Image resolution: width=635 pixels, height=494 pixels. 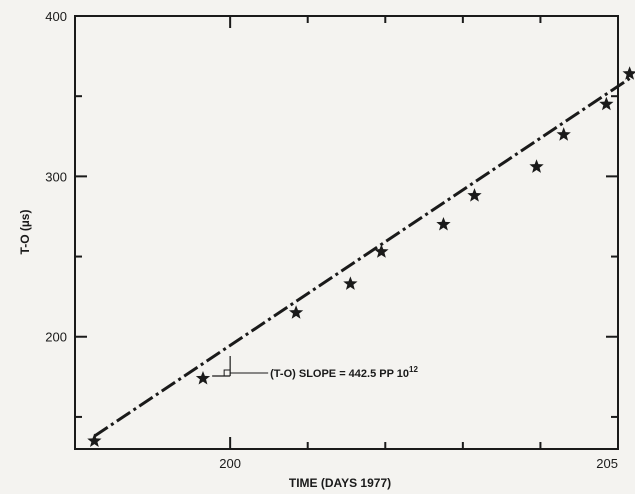 I want to click on x-tick-label: 205, so click(x=607, y=463).